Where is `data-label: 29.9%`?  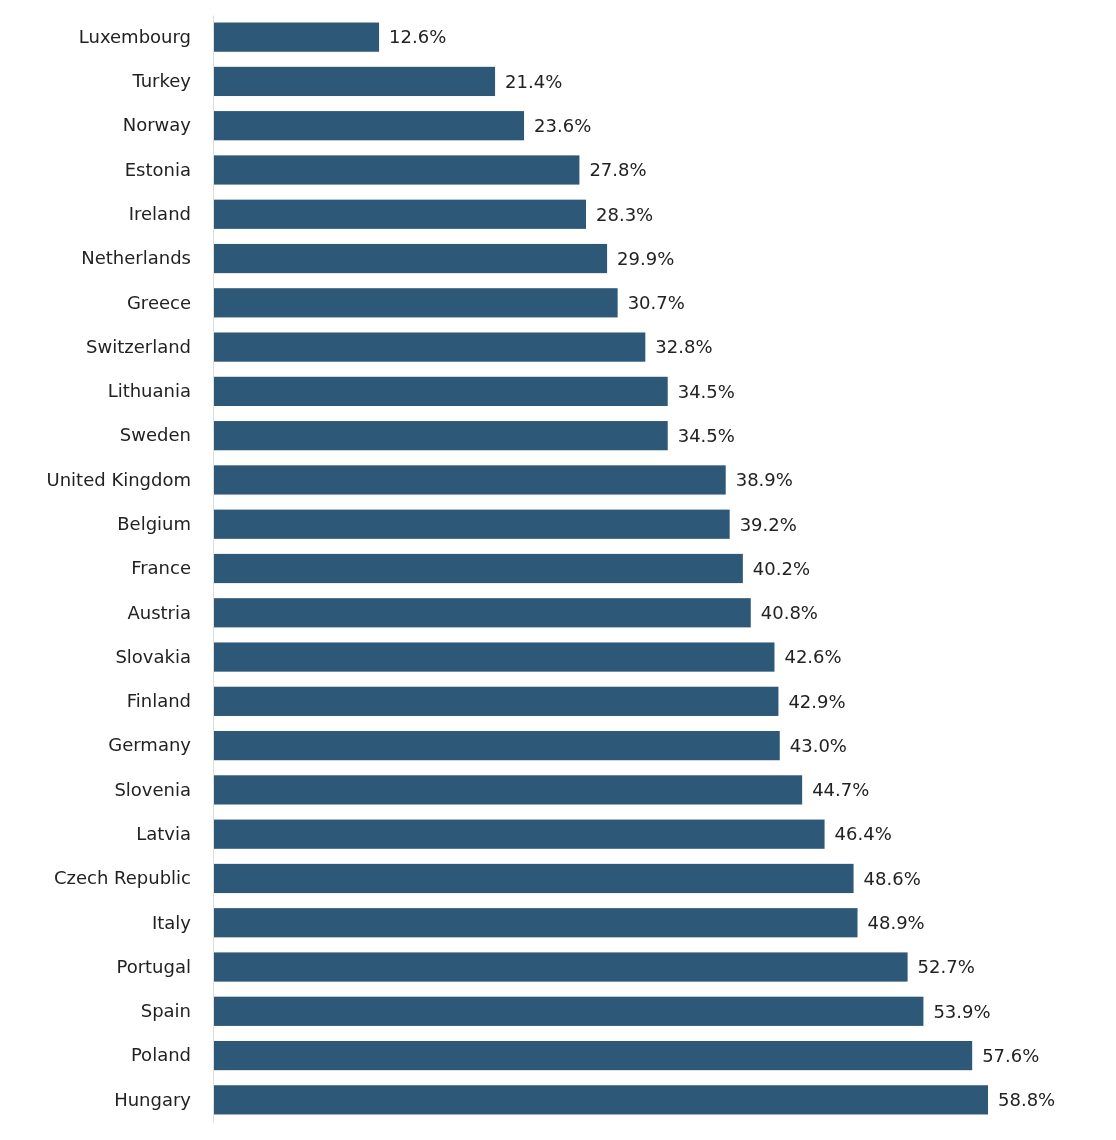 data-label: 29.9% is located at coordinates (646, 258).